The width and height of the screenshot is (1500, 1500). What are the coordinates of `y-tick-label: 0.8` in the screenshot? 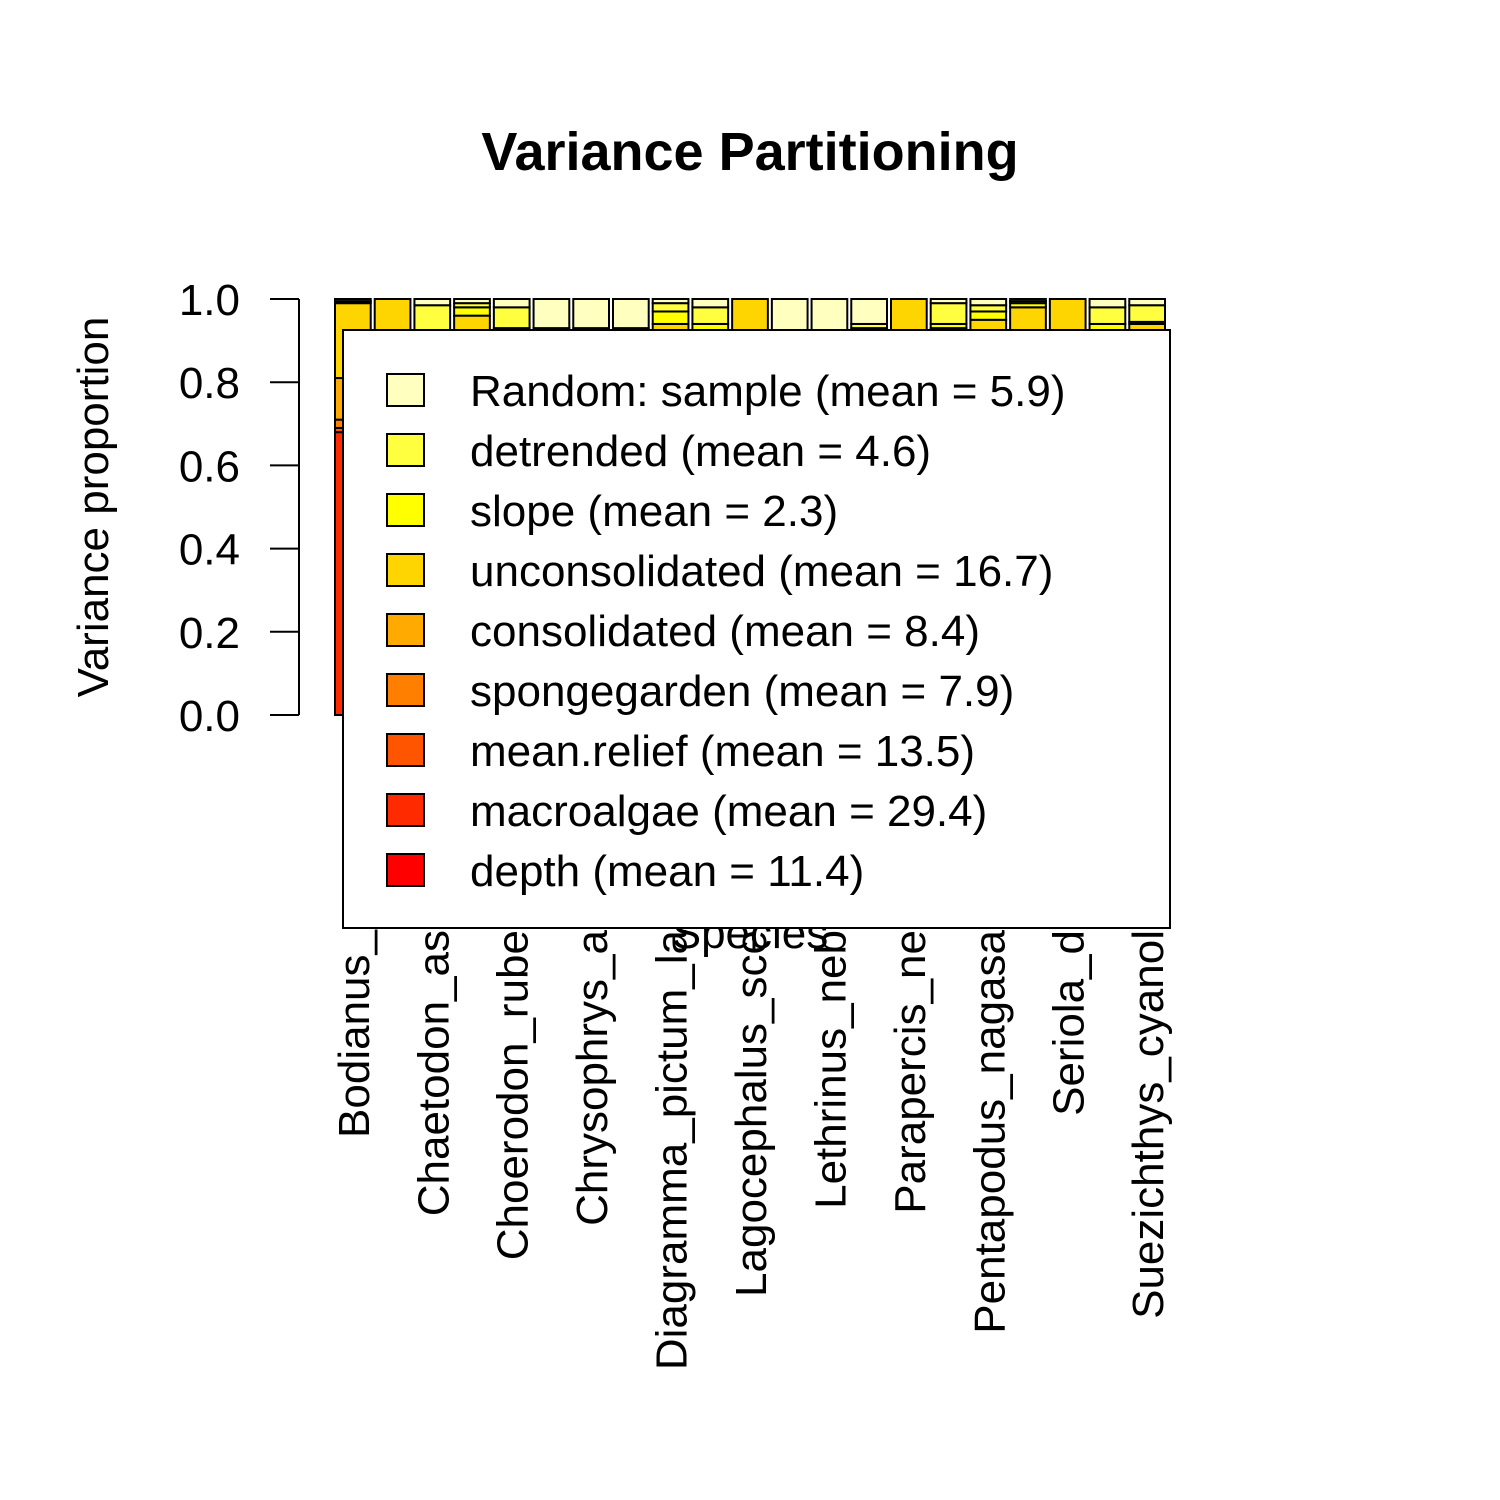 It's located at (209, 383).